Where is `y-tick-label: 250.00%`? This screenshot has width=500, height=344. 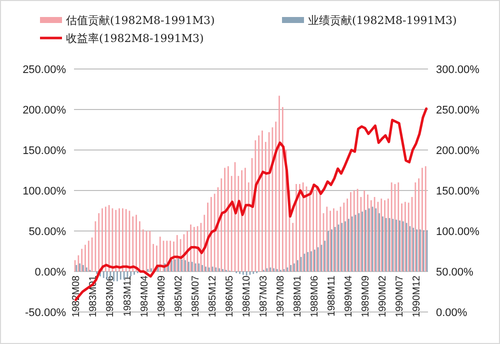 y-tick-label: 250.00% is located at coordinates (44, 70).